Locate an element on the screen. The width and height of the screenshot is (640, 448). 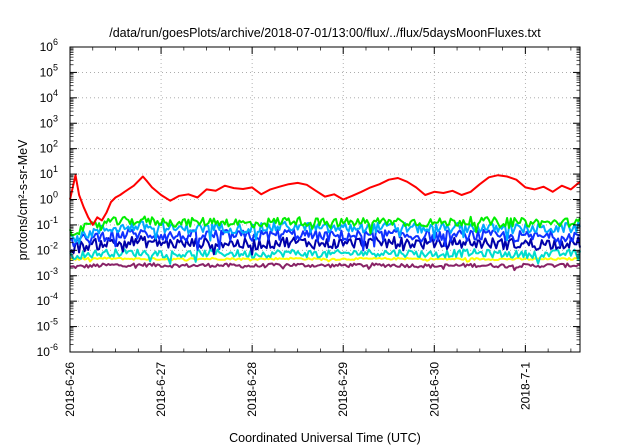
y-tick-label: 10⁻³ is located at coordinates (47, 274).